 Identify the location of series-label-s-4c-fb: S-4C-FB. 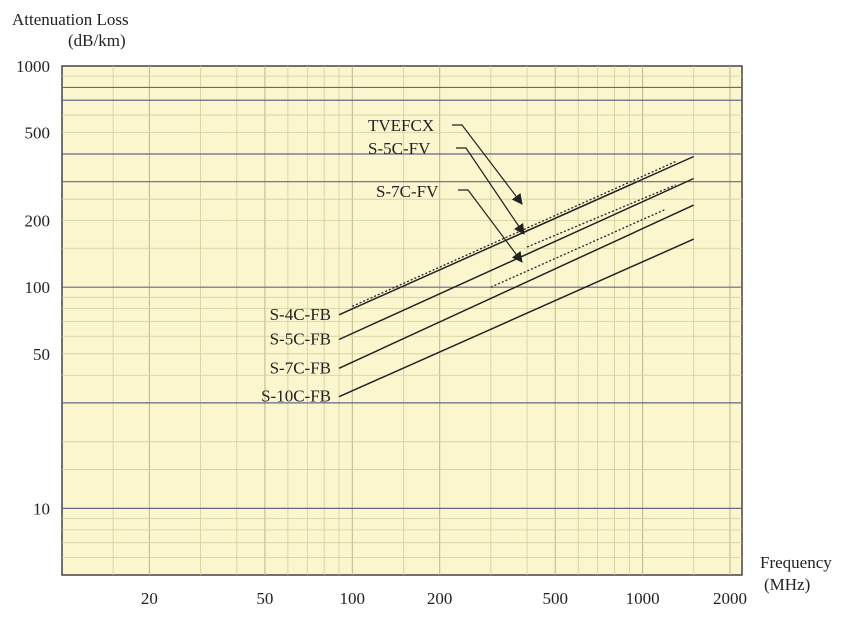
(300, 314).